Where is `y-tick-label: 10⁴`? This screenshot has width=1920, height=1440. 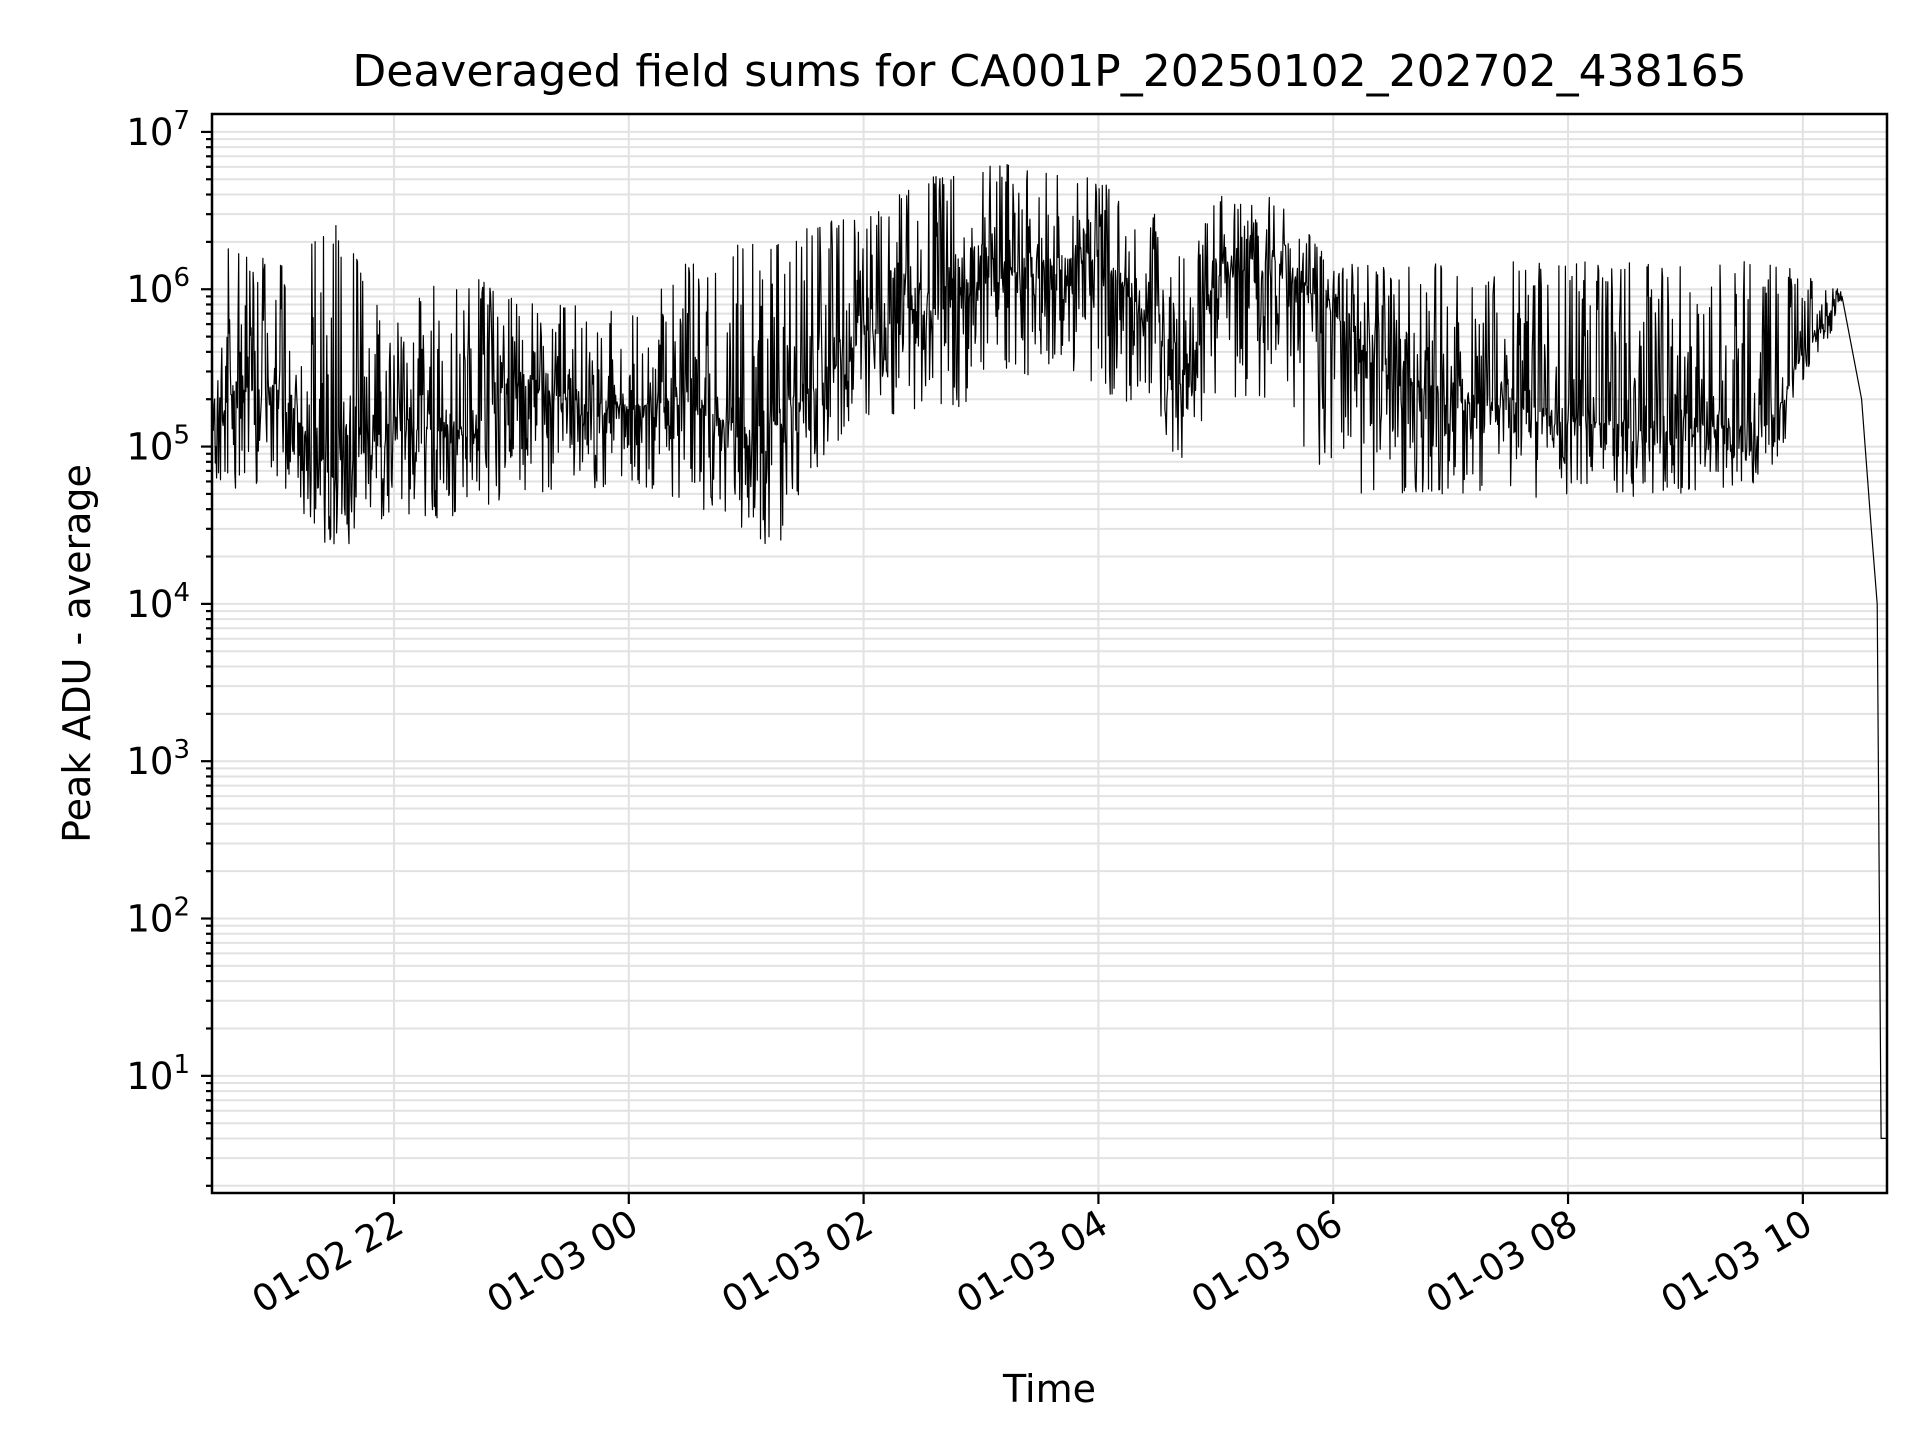 y-tick-label: 10⁴ is located at coordinates (158, 602).